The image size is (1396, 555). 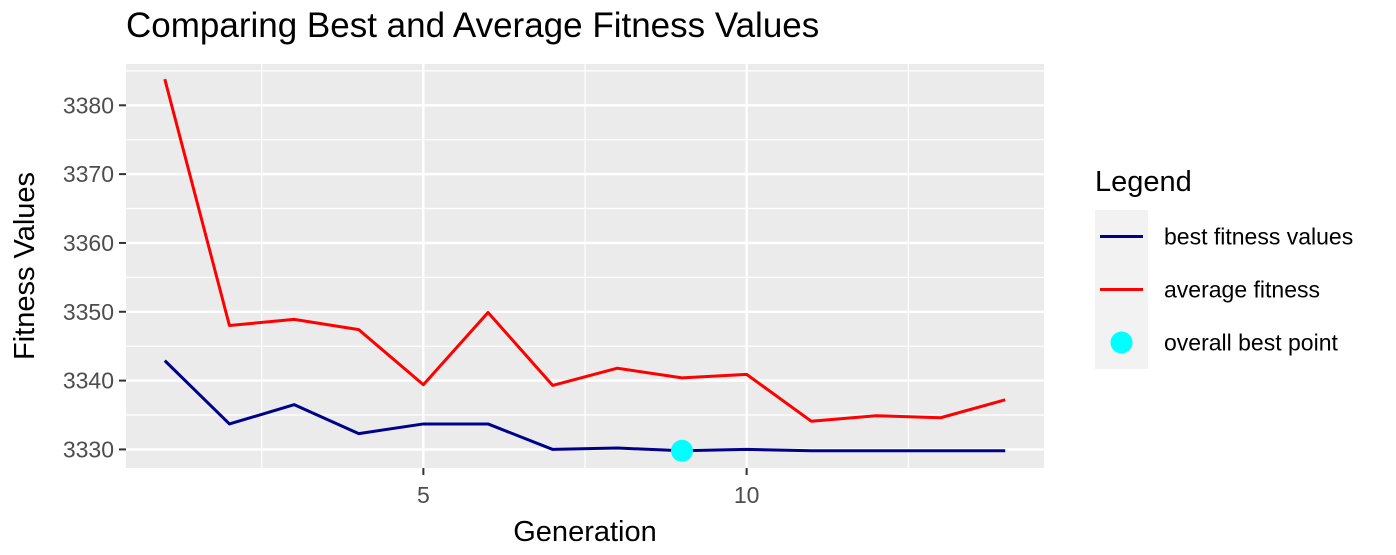 What do you see at coordinates (1242, 290) in the screenshot?
I see `legend-label: average fitness` at bounding box center [1242, 290].